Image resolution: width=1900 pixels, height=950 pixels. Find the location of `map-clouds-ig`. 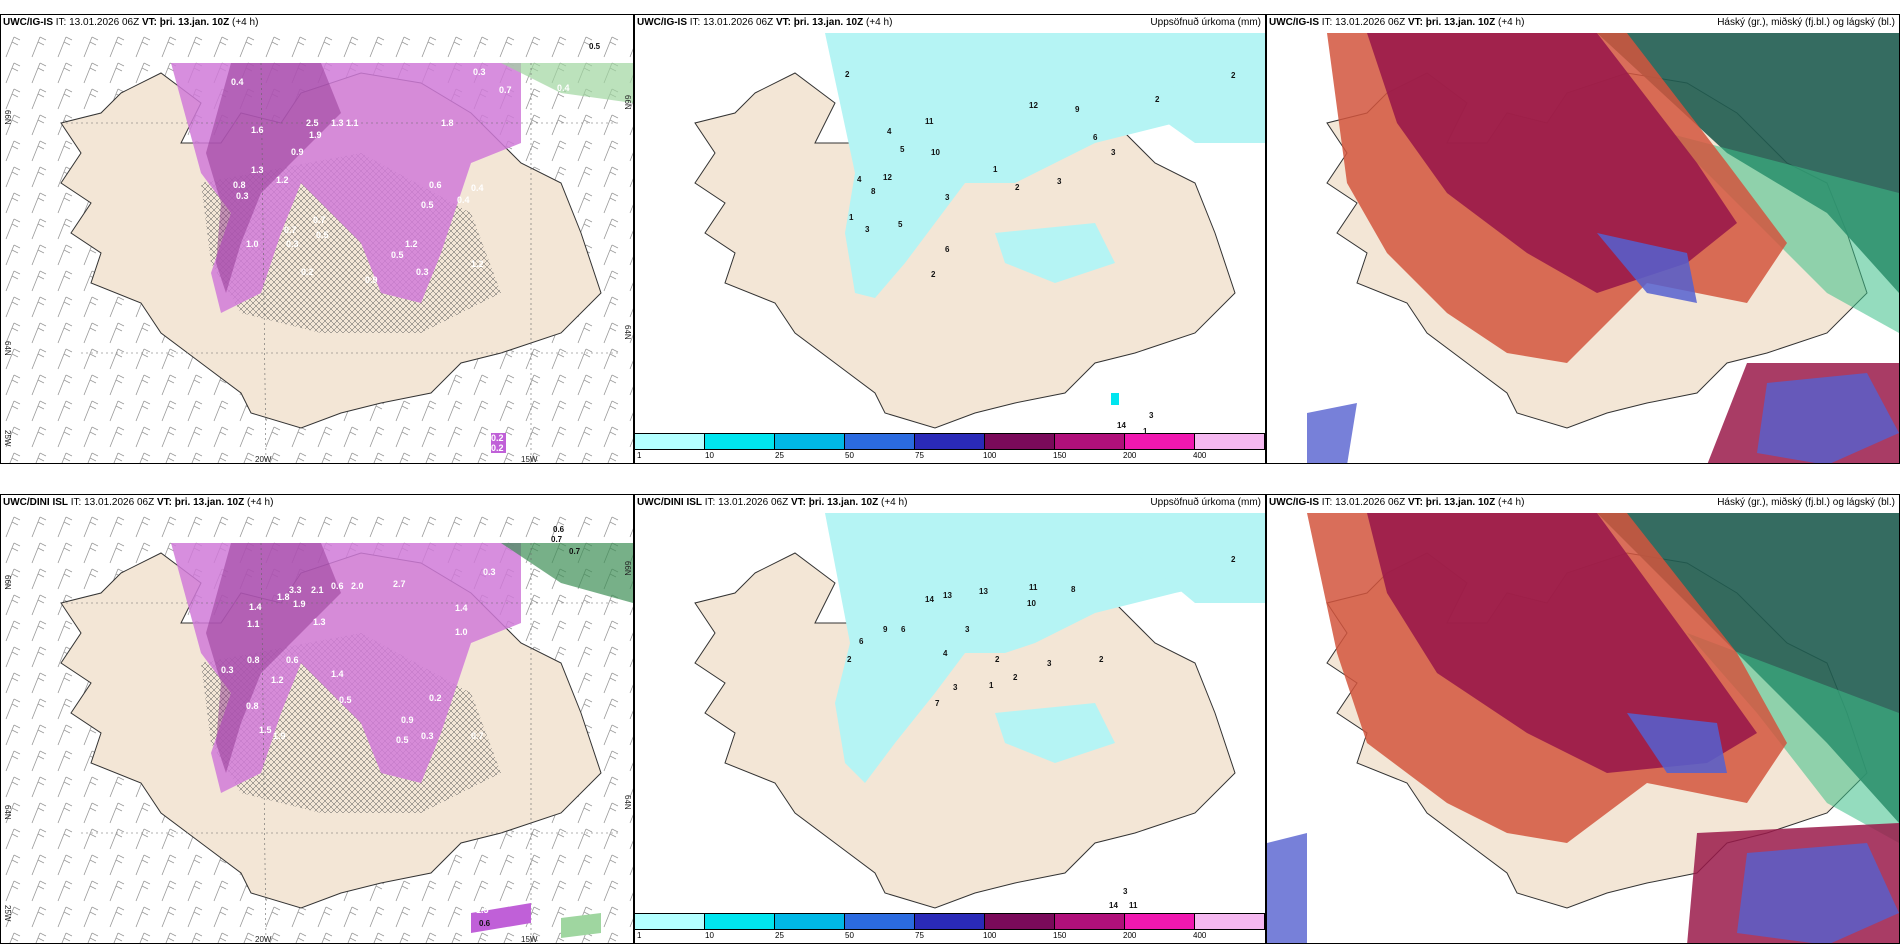

map-clouds-ig is located at coordinates (1603, 248).